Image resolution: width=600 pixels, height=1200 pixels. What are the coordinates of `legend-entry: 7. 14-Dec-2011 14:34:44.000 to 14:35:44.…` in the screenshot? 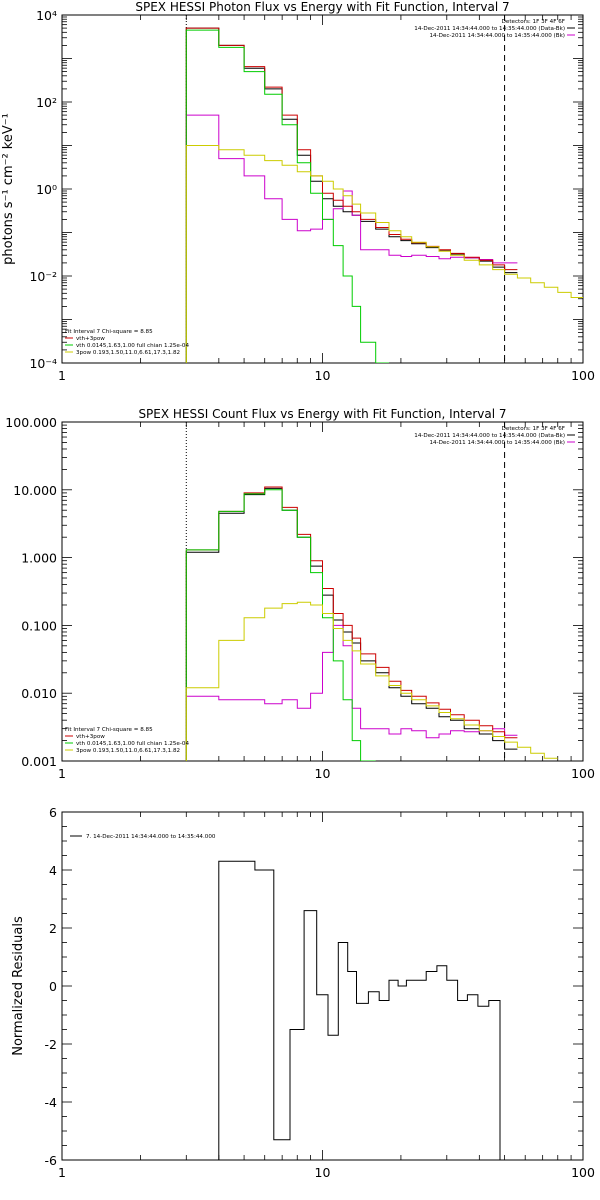 It's located at (151, 837).